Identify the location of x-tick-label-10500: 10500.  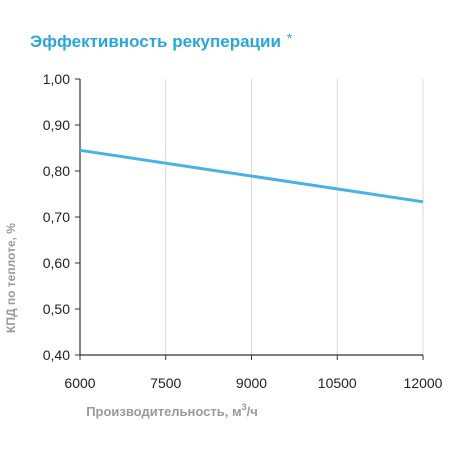
(337, 383).